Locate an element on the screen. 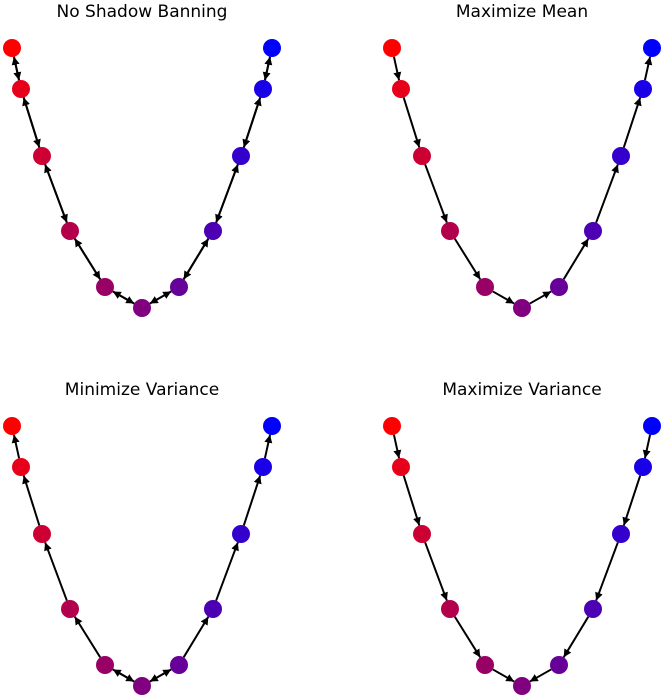  panel-title: No Shadow Banning is located at coordinates (142, 12).